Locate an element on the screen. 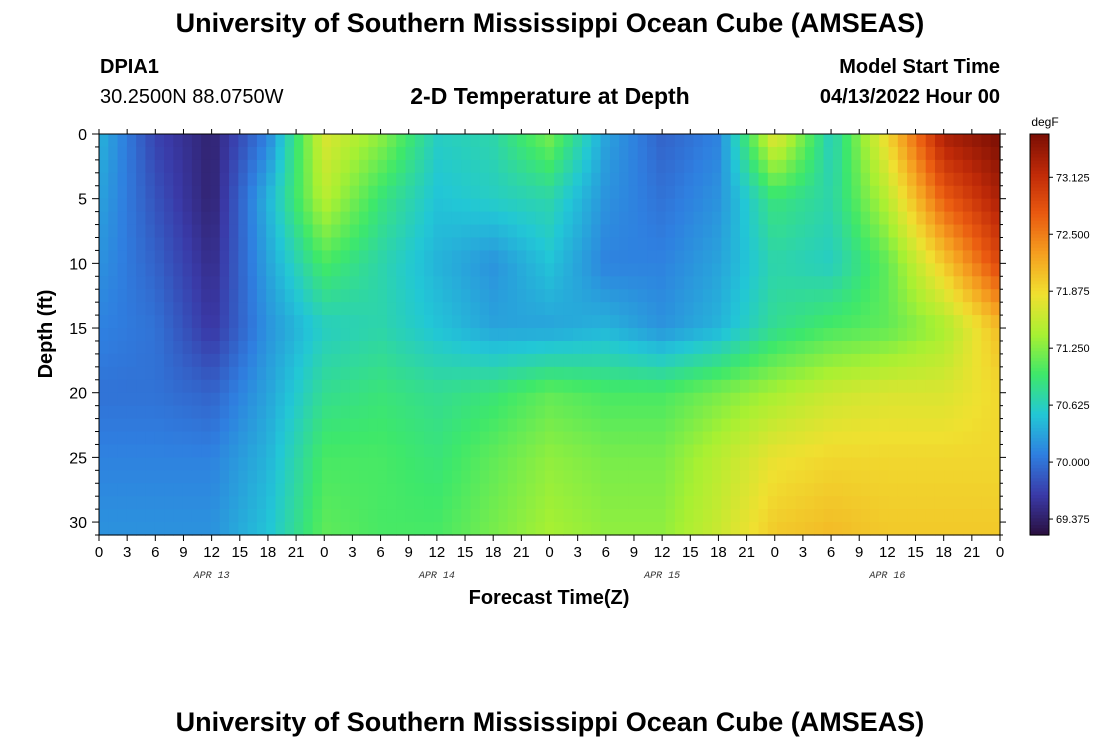  x-tick-label: 9 is located at coordinates (859, 552).